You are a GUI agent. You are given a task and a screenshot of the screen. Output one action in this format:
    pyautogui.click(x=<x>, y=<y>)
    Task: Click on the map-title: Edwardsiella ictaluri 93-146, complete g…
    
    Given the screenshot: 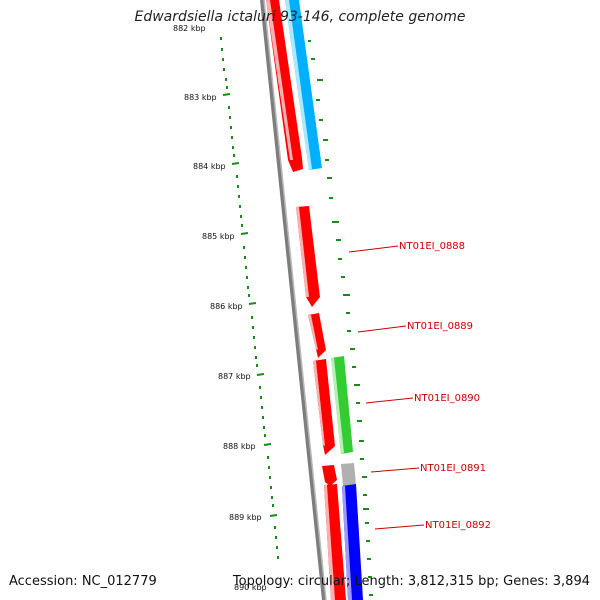 What is the action you would take?
    pyautogui.click(x=300, y=17)
    